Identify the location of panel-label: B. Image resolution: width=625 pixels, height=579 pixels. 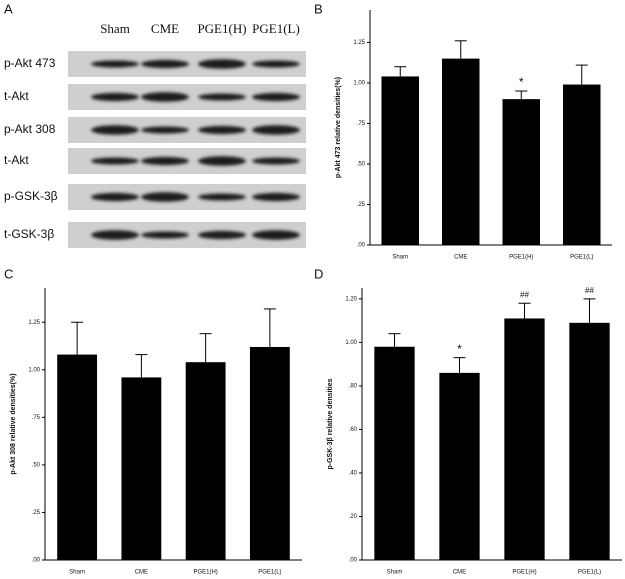
(318, 8).